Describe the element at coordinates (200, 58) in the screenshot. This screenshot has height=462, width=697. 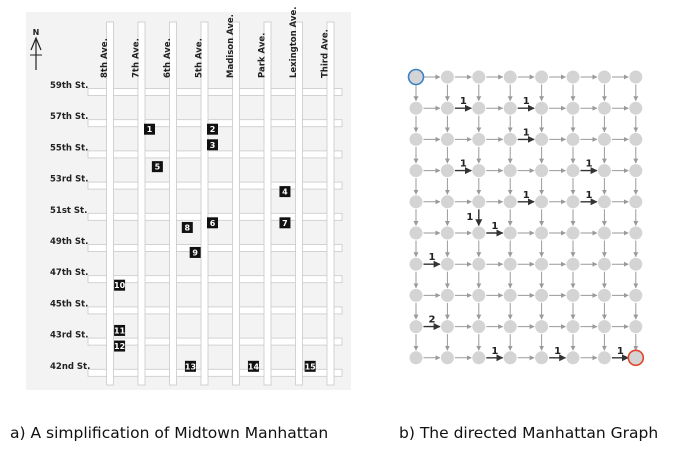
I see `avenue-label: 5th Ave.` at that location.